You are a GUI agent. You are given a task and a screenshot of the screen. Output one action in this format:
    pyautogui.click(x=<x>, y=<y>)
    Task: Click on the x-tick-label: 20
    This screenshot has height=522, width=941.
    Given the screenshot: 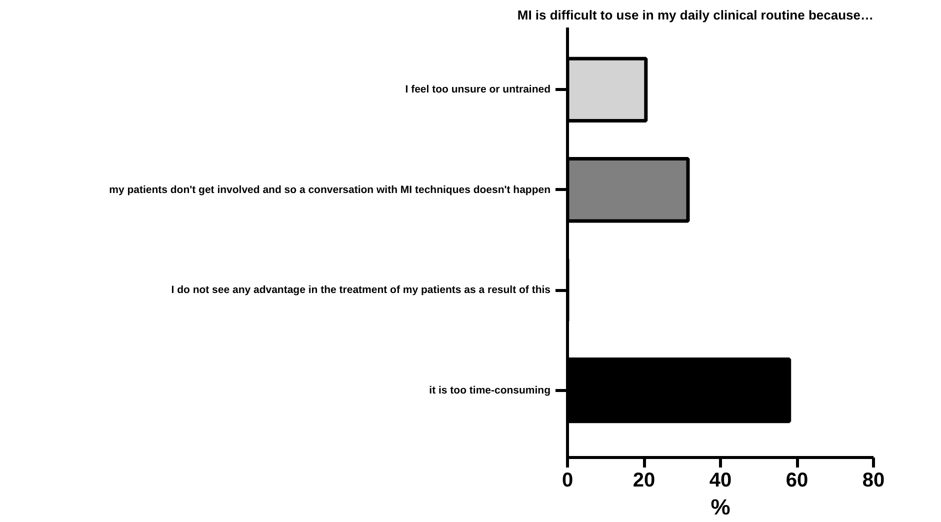 What is the action you would take?
    pyautogui.click(x=644, y=481)
    